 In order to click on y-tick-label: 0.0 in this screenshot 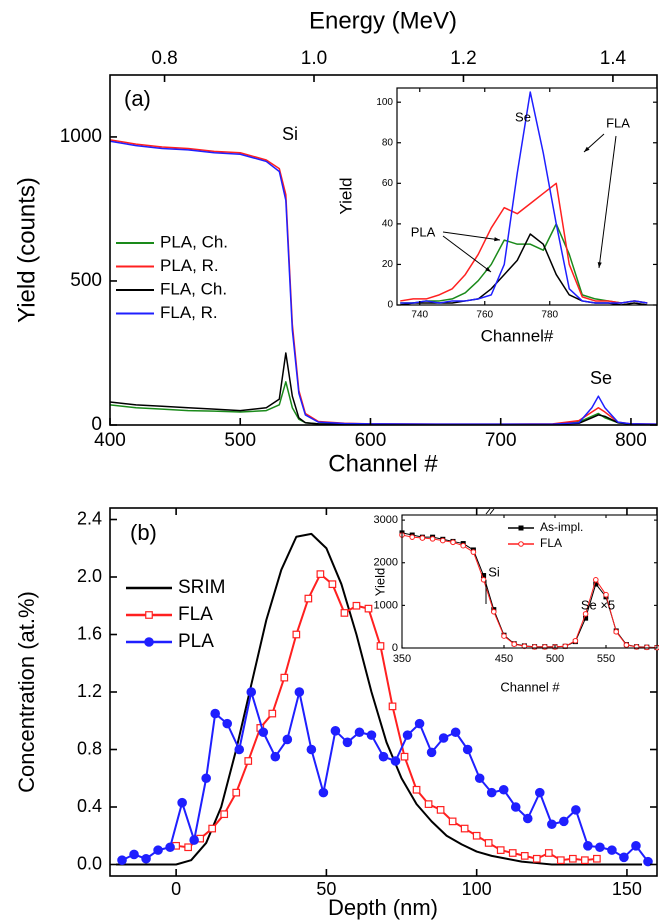, I will do `click(89, 863)`.